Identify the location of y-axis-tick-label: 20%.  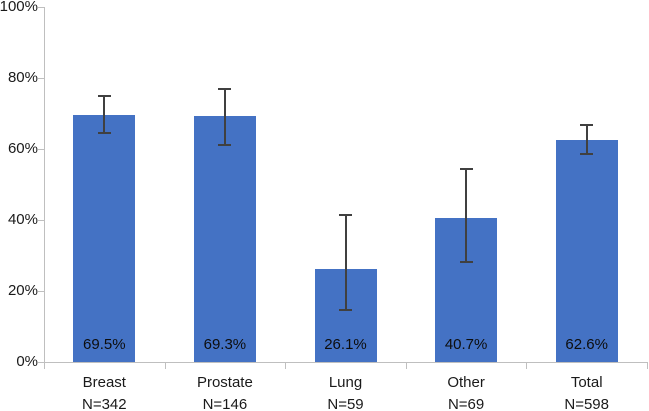
(22, 290).